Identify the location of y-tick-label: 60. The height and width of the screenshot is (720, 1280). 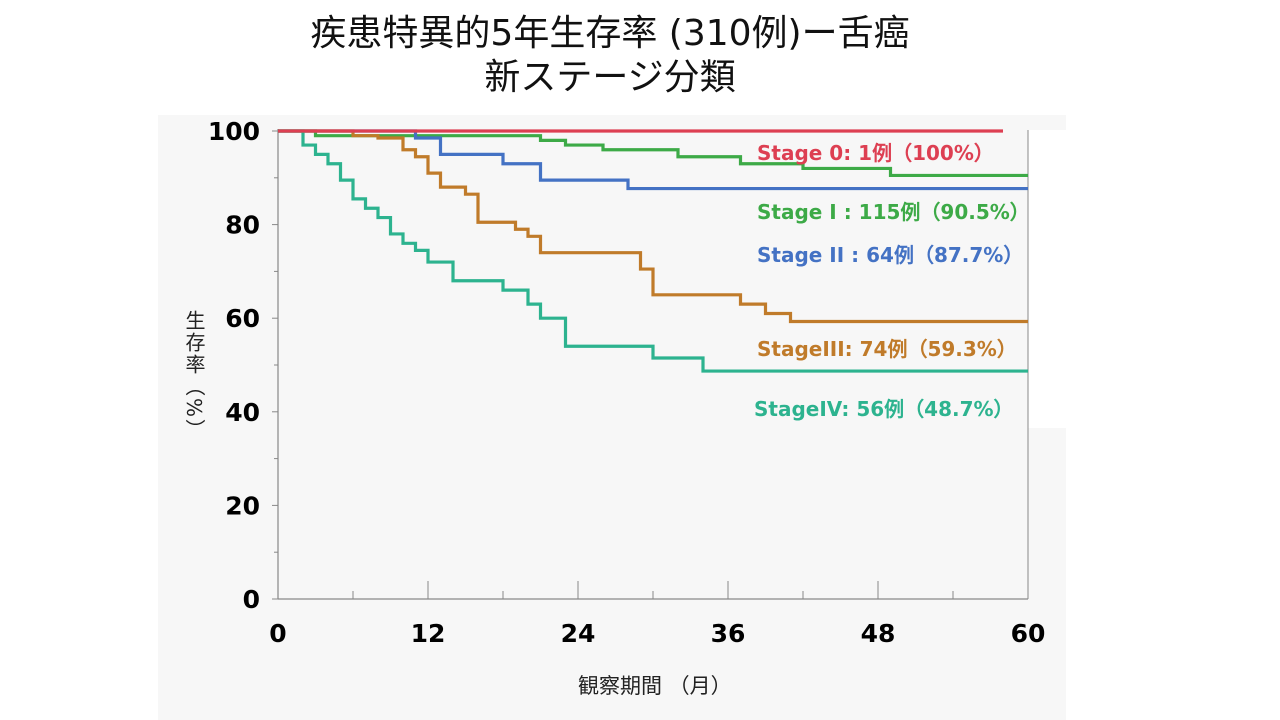
(242, 318).